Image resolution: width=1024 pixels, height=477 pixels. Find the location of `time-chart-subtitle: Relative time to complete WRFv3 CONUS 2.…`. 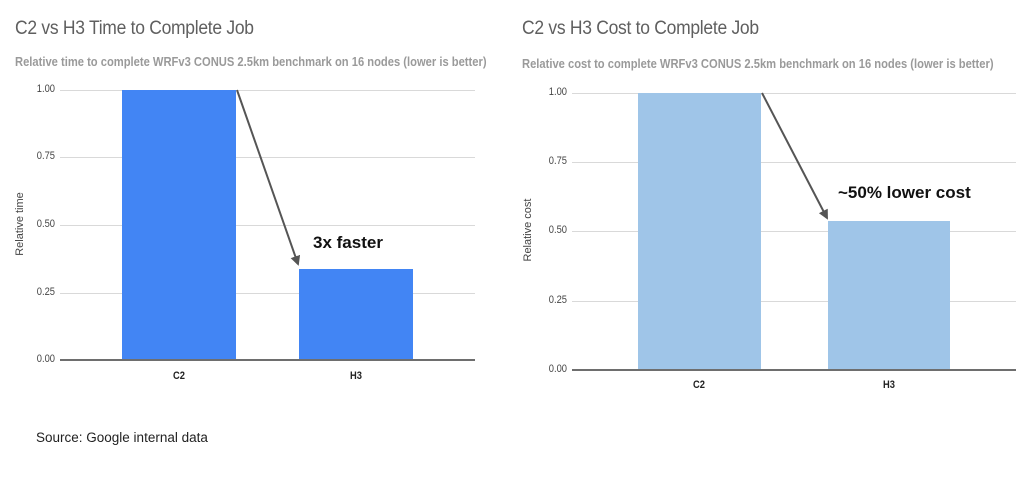

time-chart-subtitle: Relative time to complete WRFv3 CONUS 2.… is located at coordinates (251, 61).